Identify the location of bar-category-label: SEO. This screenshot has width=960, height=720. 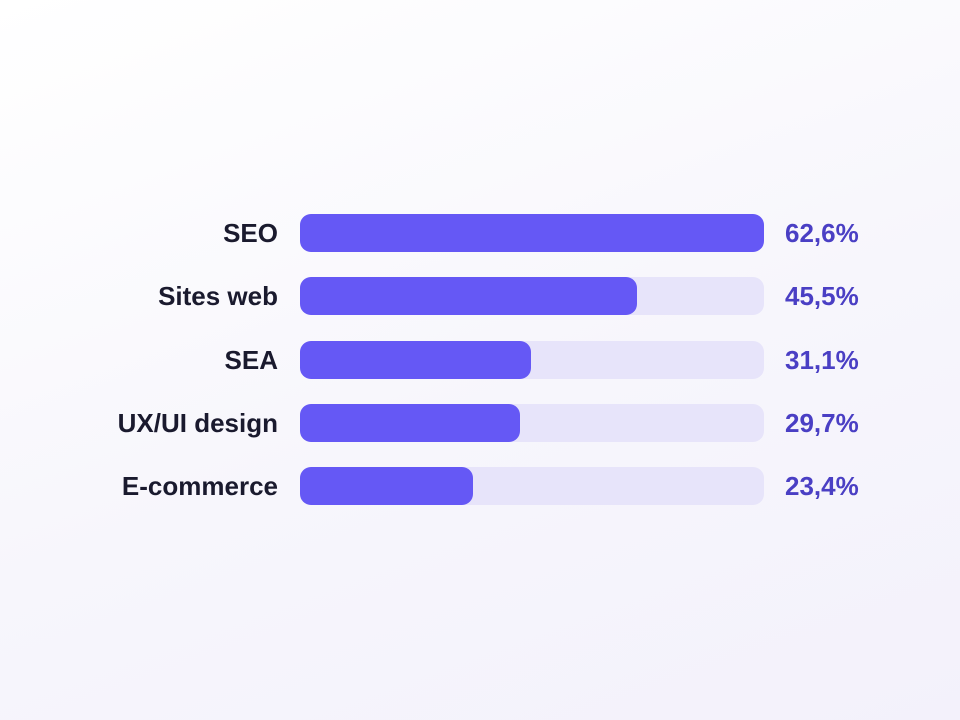
(250, 233).